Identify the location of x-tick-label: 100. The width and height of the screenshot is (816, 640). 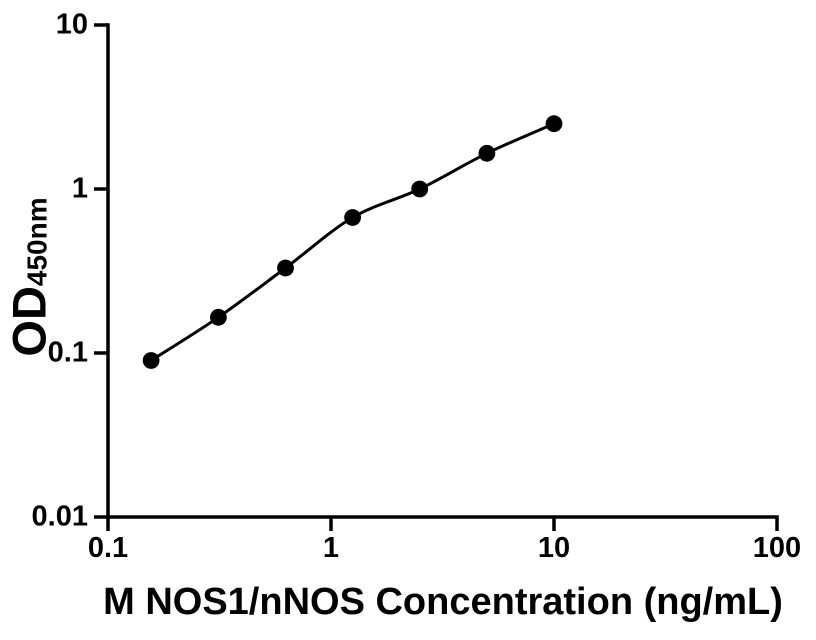
(777, 548).